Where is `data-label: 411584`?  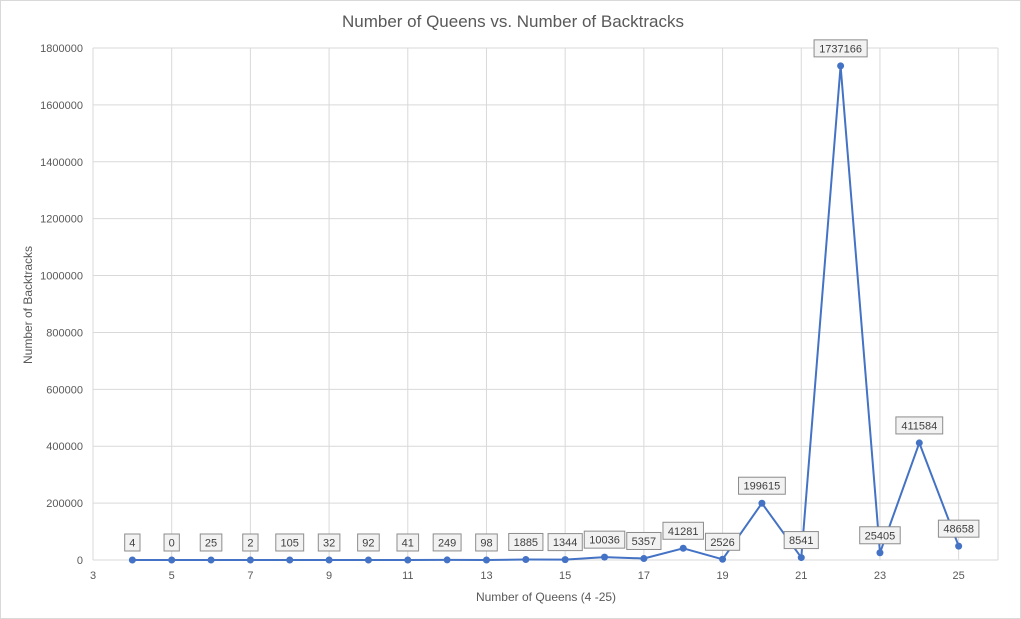
data-label: 411584 is located at coordinates (919, 426).